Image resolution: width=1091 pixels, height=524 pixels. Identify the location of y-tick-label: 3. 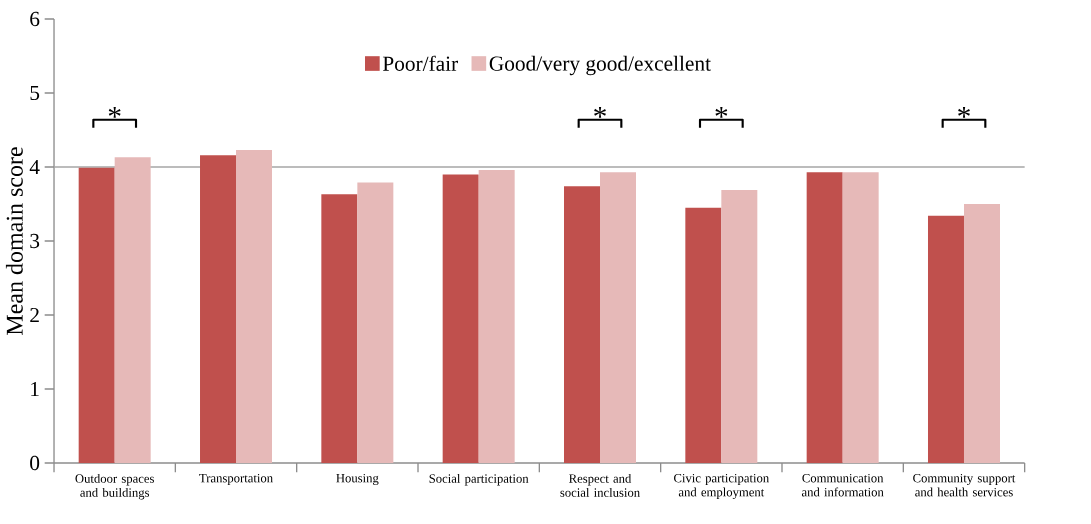
(35, 241).